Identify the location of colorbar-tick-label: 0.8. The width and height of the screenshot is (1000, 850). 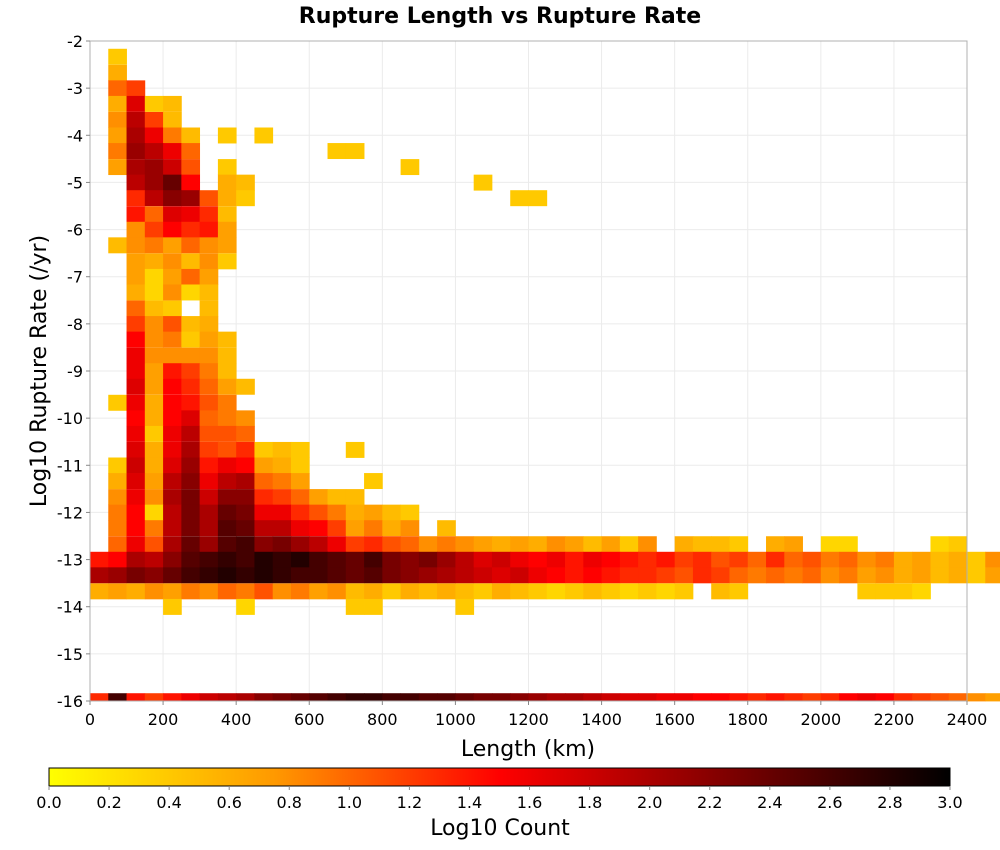
(289, 802).